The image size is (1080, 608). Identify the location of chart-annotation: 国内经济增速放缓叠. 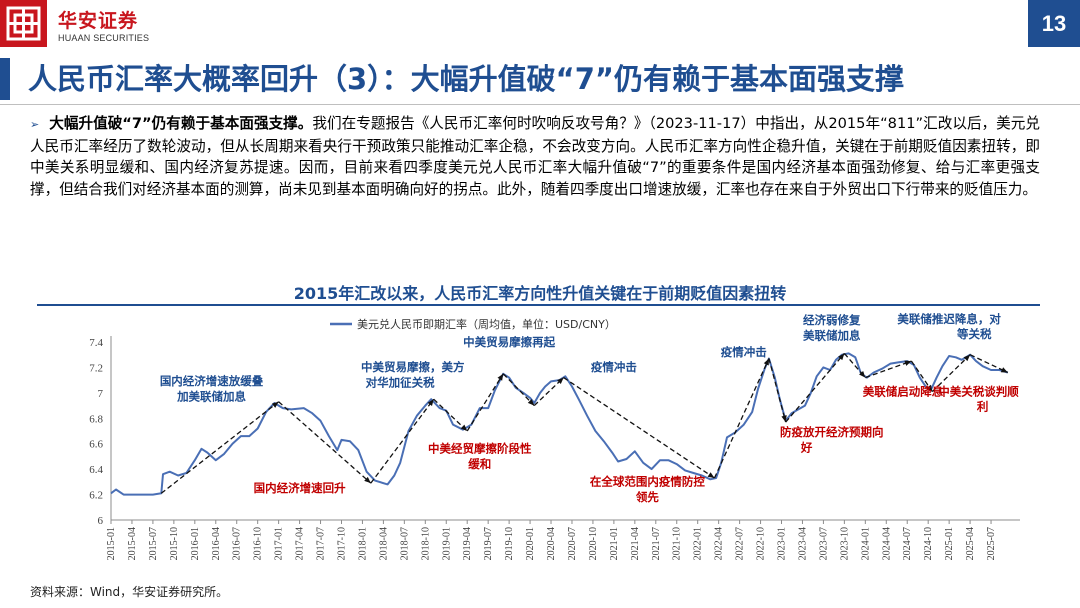
(212, 381).